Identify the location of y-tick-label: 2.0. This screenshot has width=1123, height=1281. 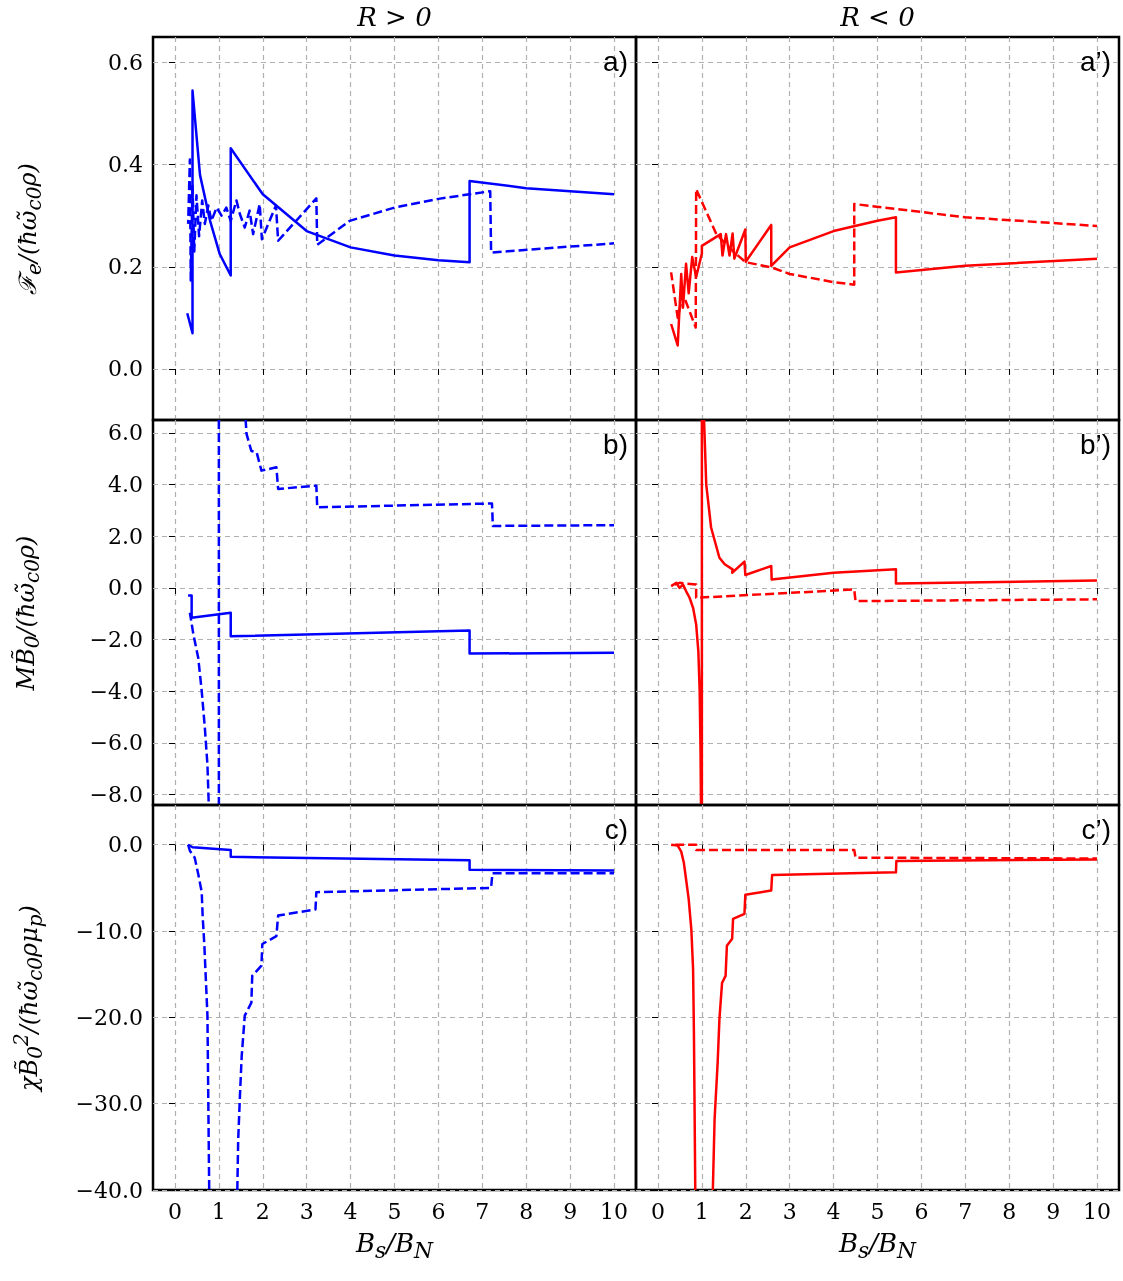
(125, 536).